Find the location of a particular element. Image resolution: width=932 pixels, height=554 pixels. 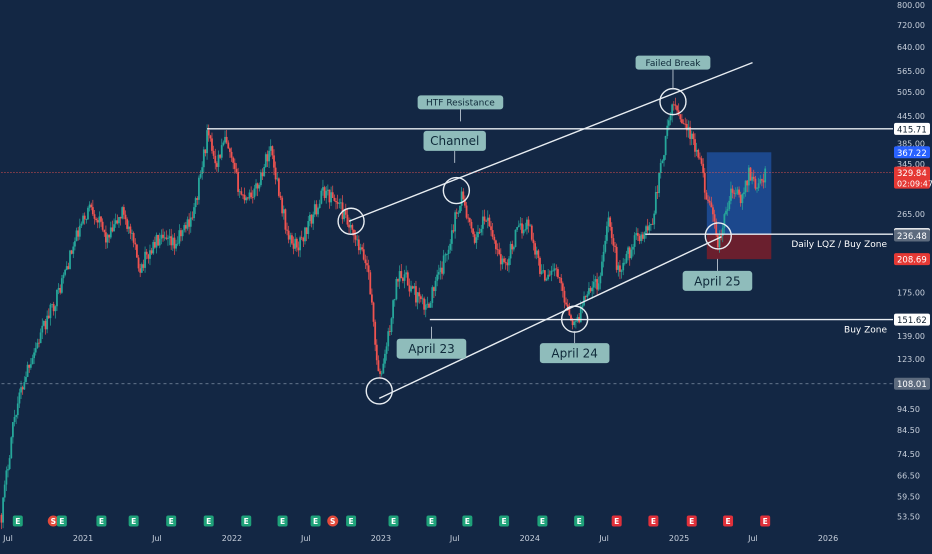

price-marker-label: 108.01 is located at coordinates (912, 385).